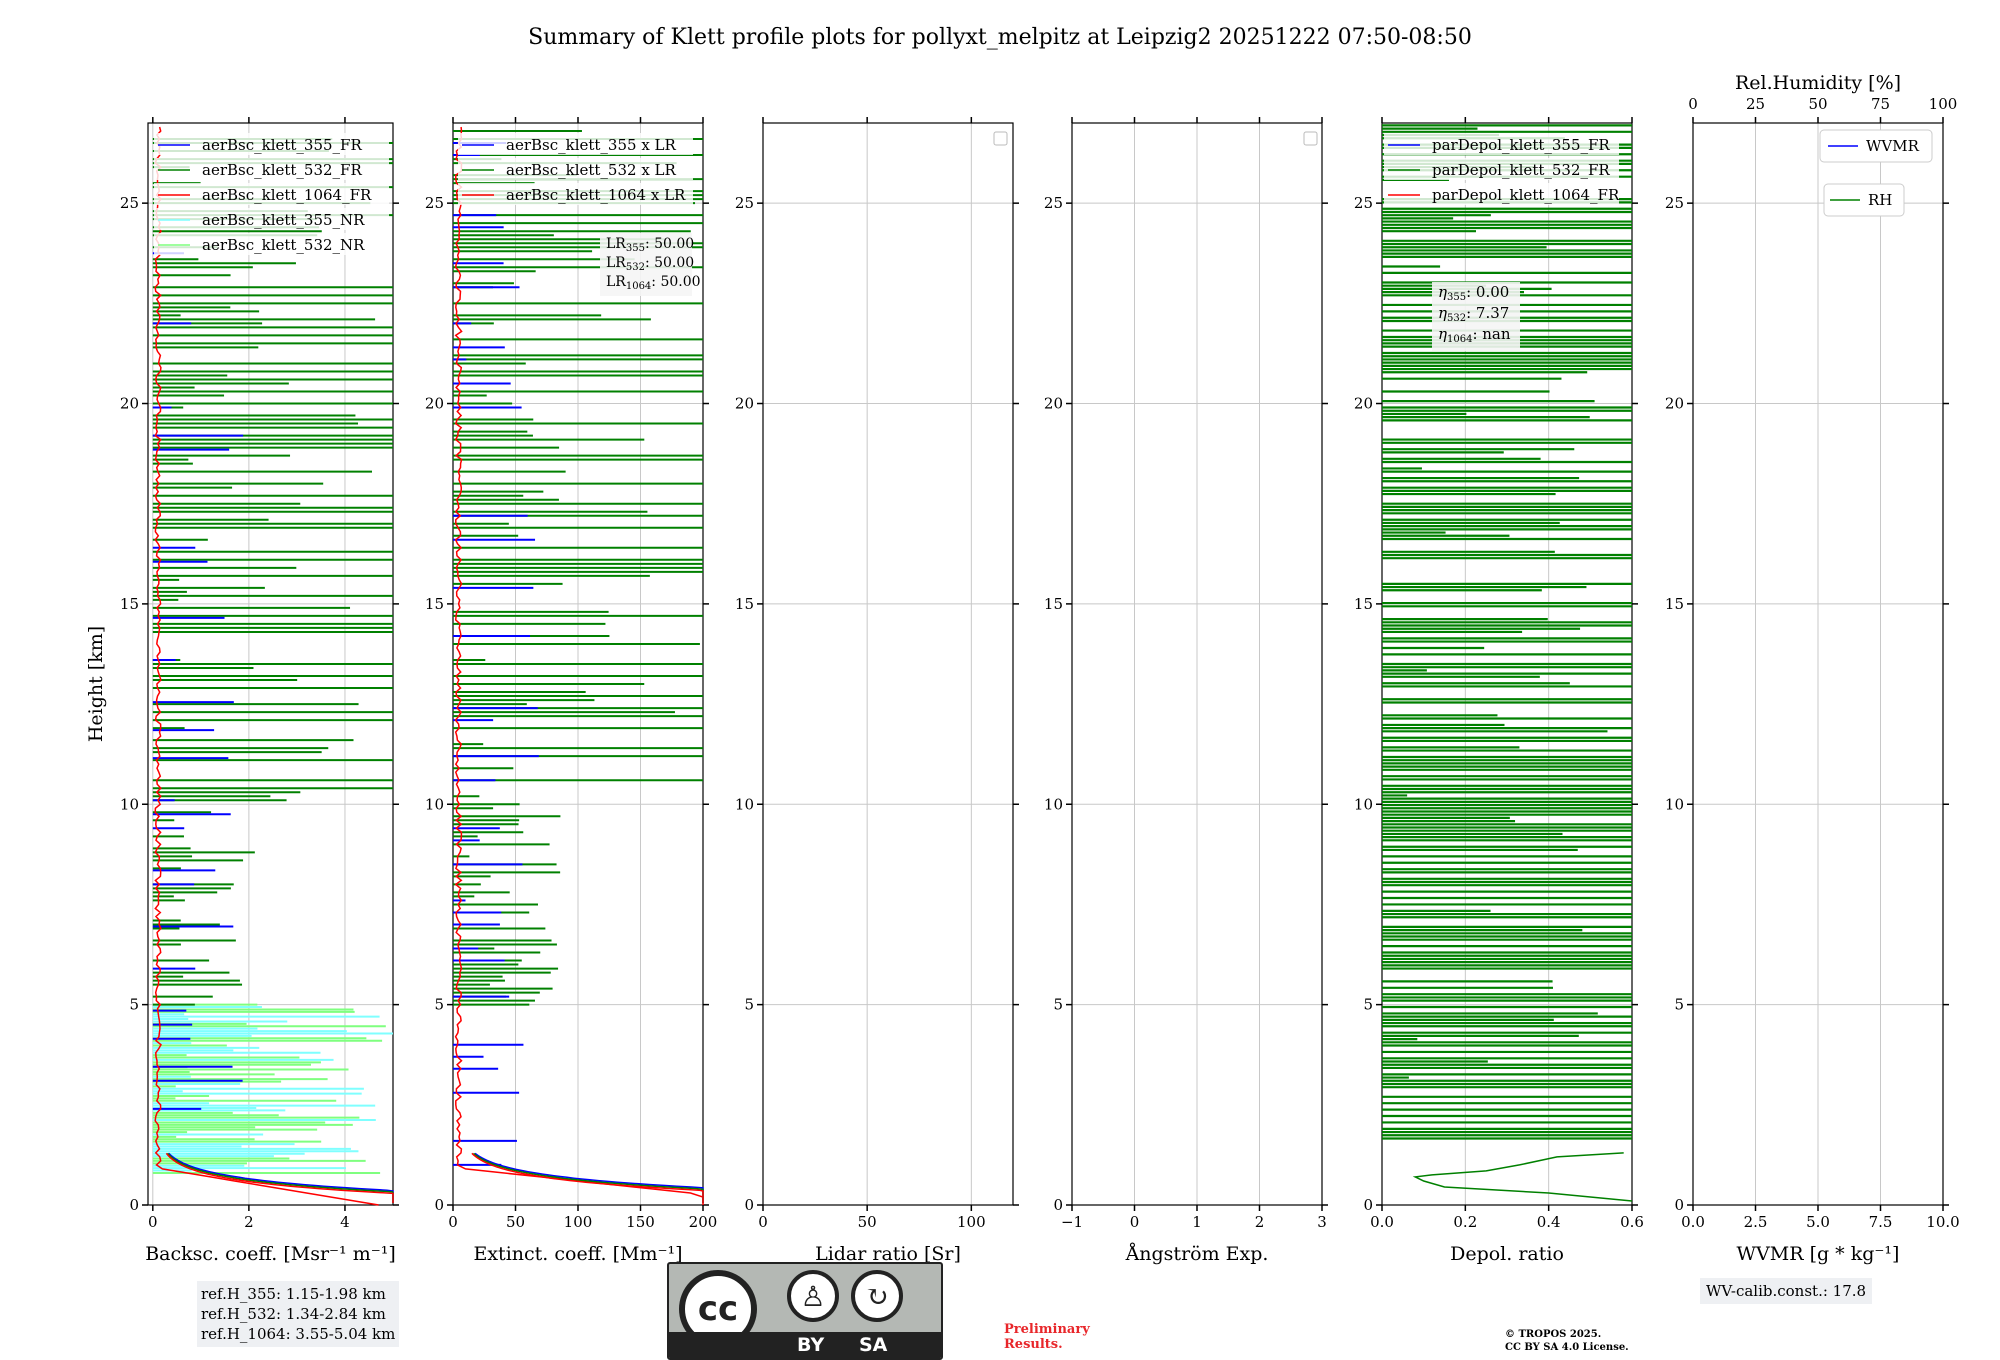 The image size is (2000, 1360). What do you see at coordinates (653, 283) in the screenshot?
I see `annotation-line: LR1064: 50.00` at bounding box center [653, 283].